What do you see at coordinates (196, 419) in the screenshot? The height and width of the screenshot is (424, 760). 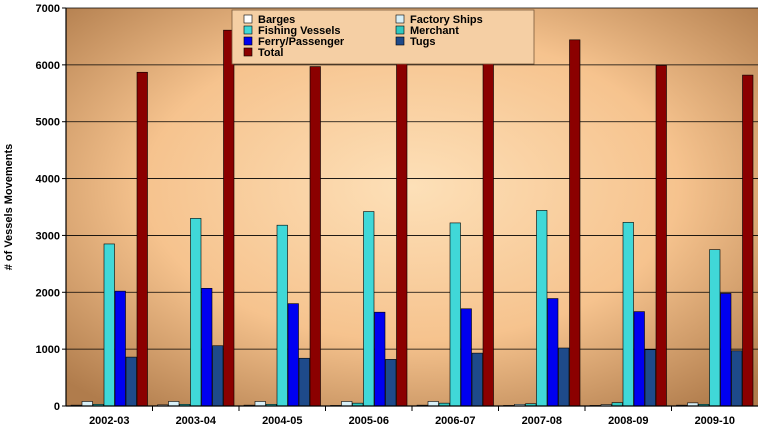 I see `x-tick-label: 2003-04` at bounding box center [196, 419].